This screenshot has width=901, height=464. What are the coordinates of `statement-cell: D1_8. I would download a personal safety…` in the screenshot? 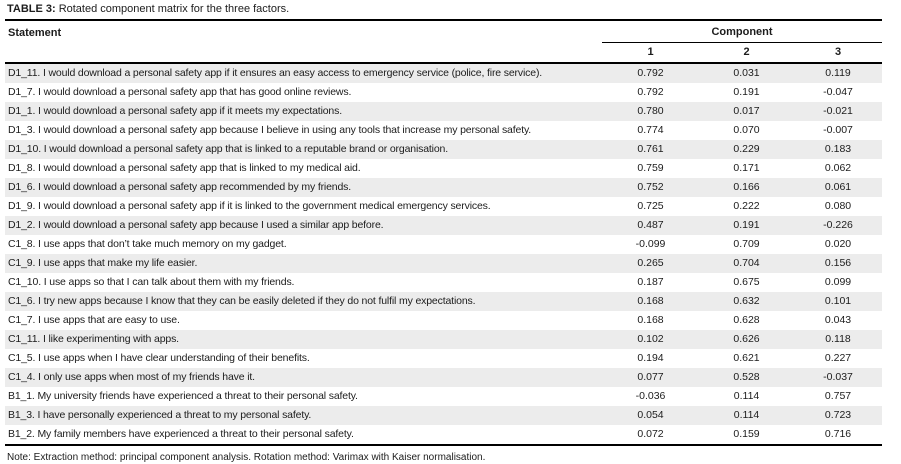 It's located at (184, 168).